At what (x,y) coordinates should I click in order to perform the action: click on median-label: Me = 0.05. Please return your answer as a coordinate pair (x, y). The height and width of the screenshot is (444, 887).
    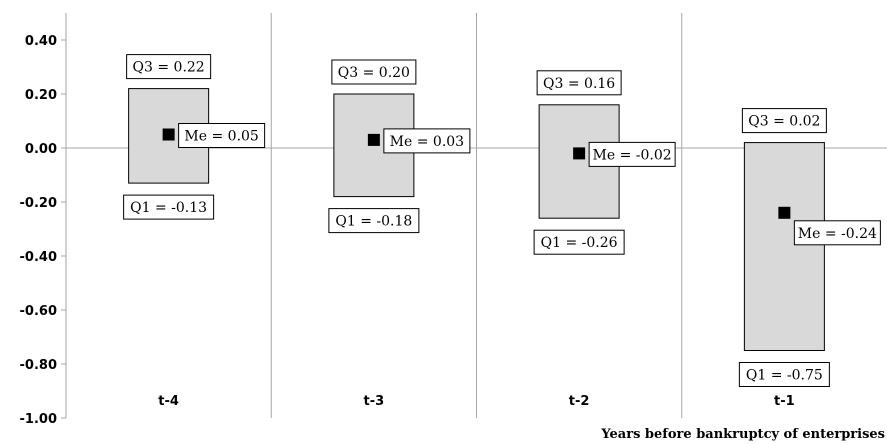
    Looking at the image, I should click on (222, 135).